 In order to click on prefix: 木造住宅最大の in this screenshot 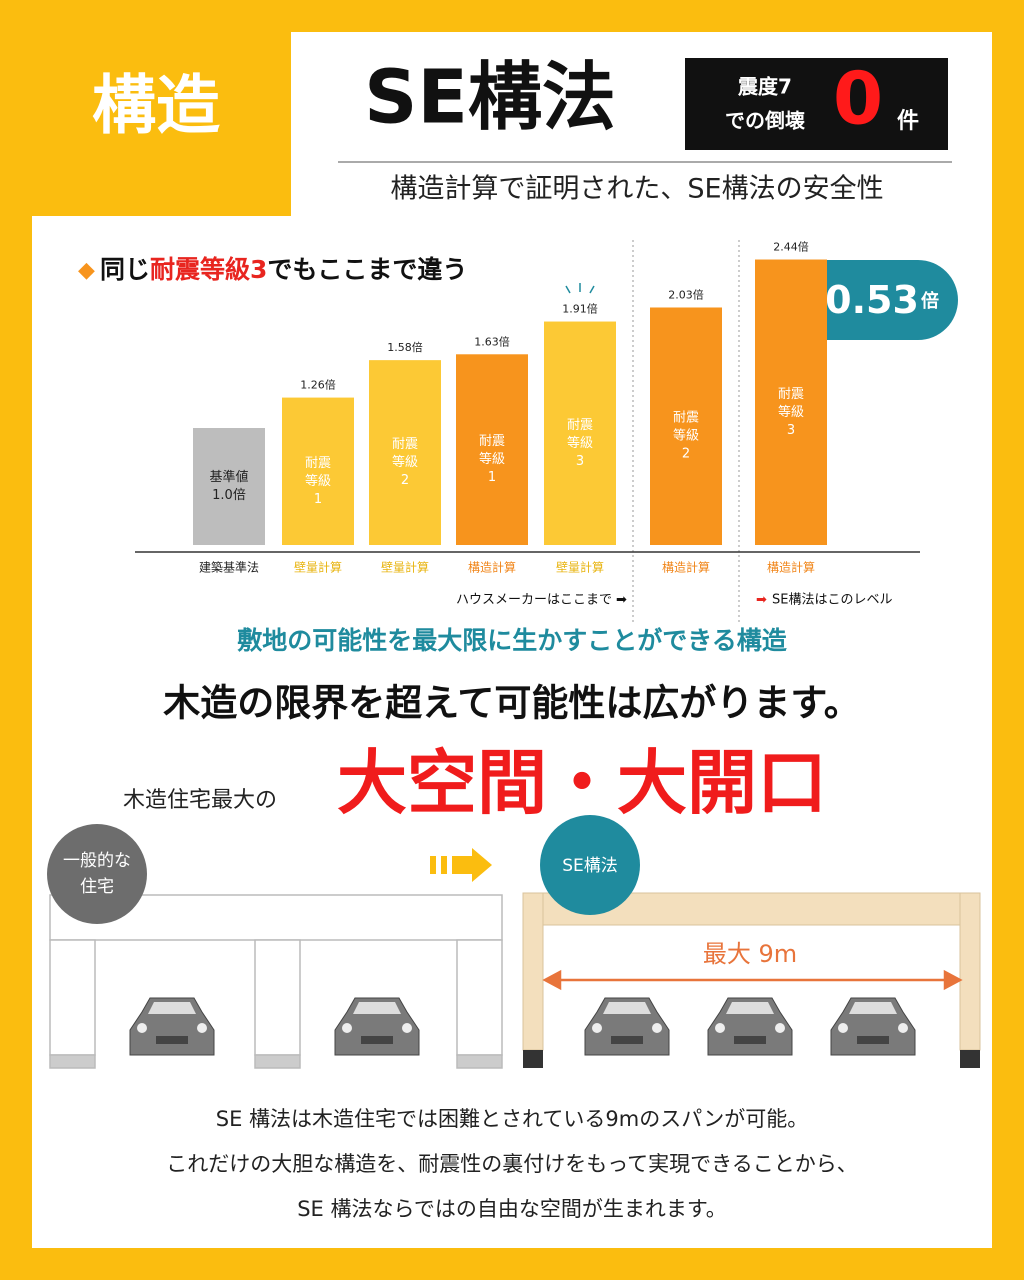, I will do `click(200, 800)`.